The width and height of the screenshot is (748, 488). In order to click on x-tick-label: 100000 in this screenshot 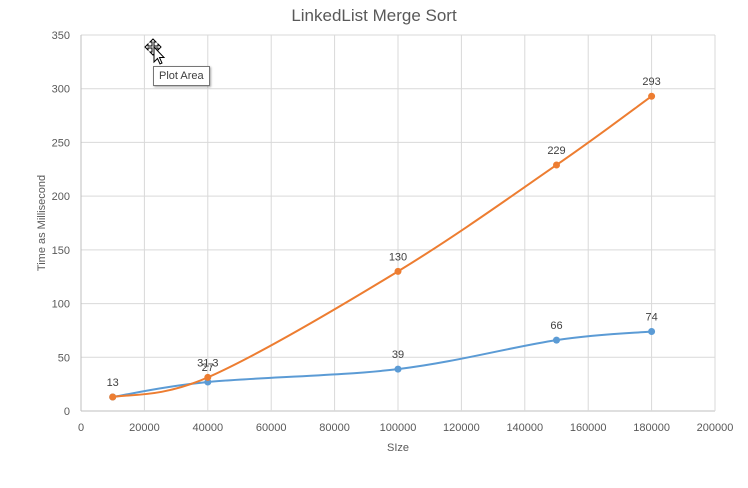, I will do `click(398, 428)`.